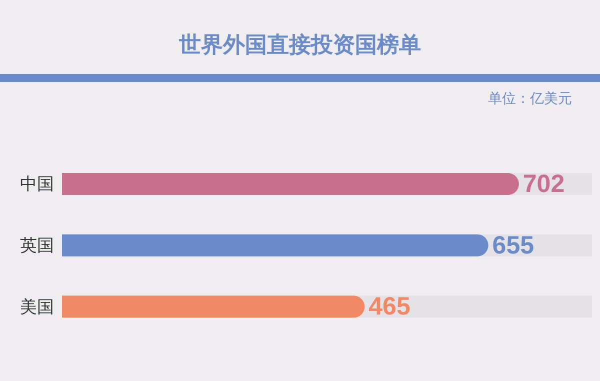 The width and height of the screenshot is (600, 381). I want to click on chart-title: 世界外国直接投资国榜单, so click(300, 46).